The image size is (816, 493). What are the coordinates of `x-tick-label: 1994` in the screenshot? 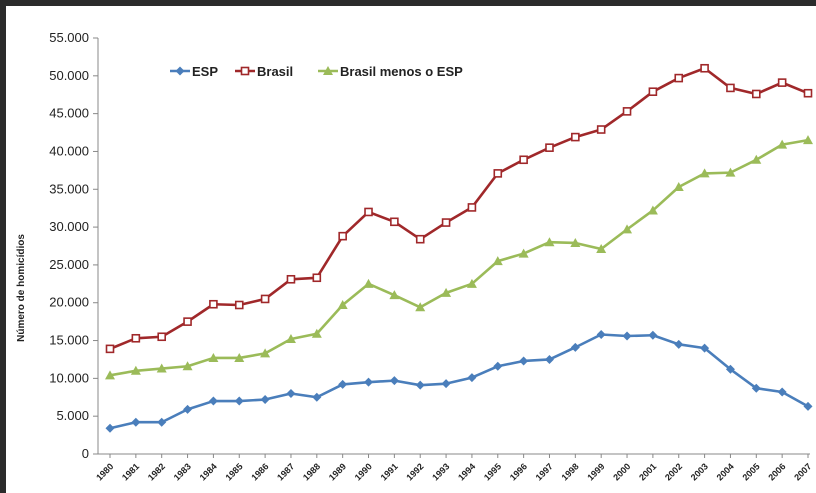 It's located at (466, 471).